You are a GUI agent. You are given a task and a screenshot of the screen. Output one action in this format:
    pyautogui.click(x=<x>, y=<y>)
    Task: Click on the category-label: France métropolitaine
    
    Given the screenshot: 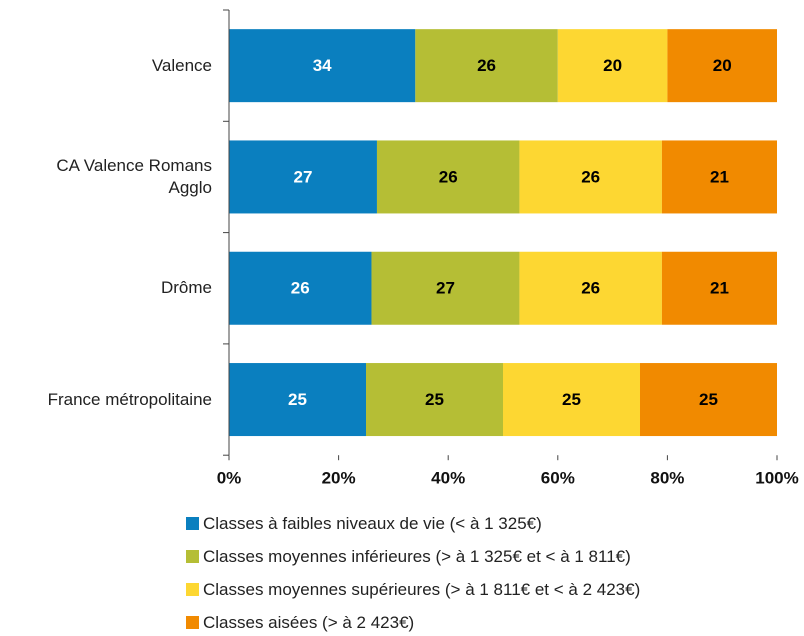 What is the action you would take?
    pyautogui.click(x=129, y=399)
    